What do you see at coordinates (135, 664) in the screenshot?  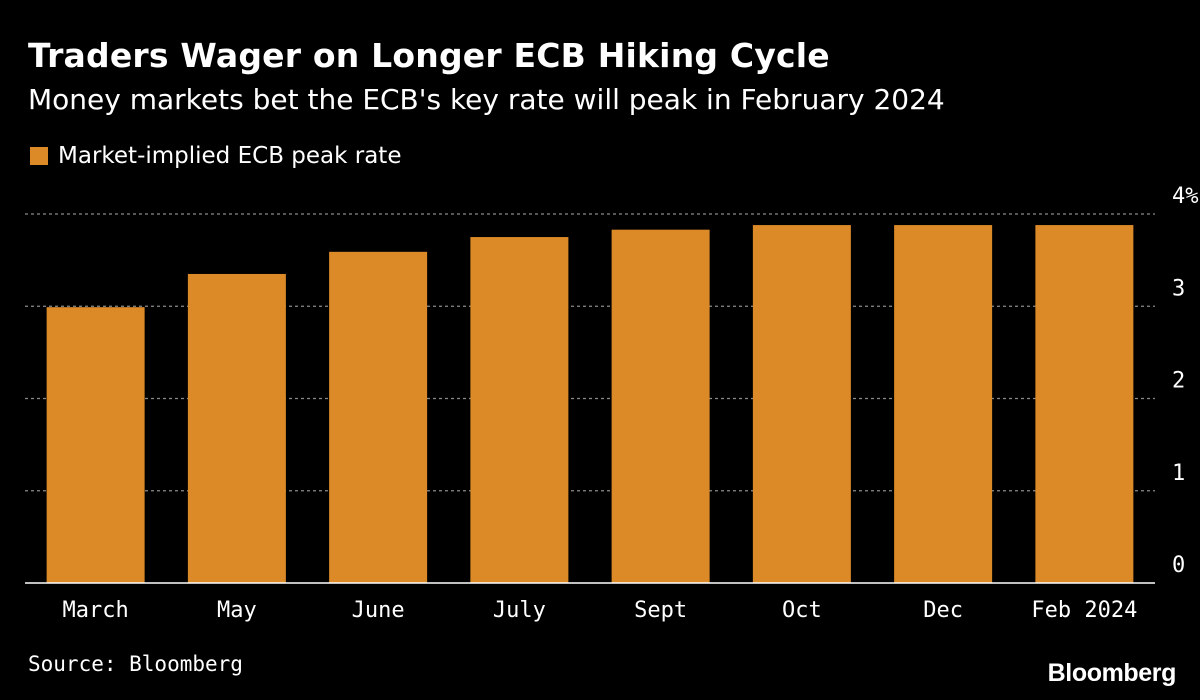 I see `source-note: Source: Bloomberg` at bounding box center [135, 664].